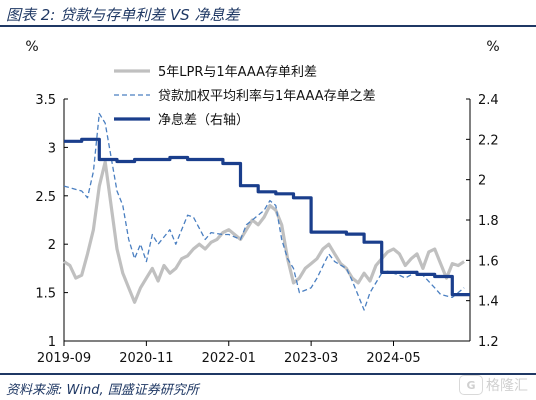 This screenshot has height=400, width=536. I want to click on left-axis-tick-label: 1, so click(52, 342).